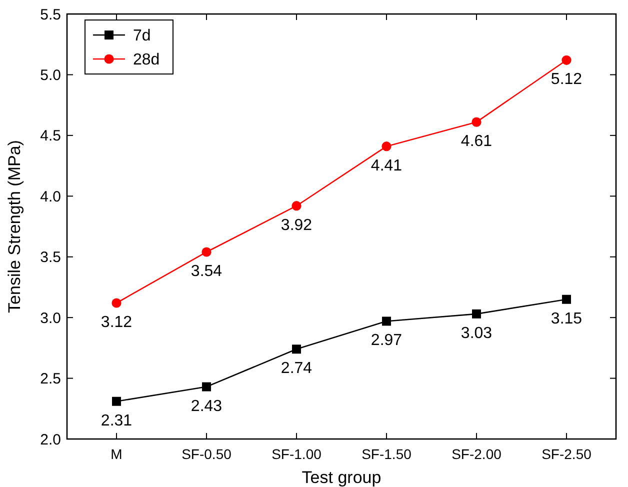 This screenshot has width=628, height=487. What do you see at coordinates (116, 454) in the screenshot?
I see `x-tick-label: M` at bounding box center [116, 454].